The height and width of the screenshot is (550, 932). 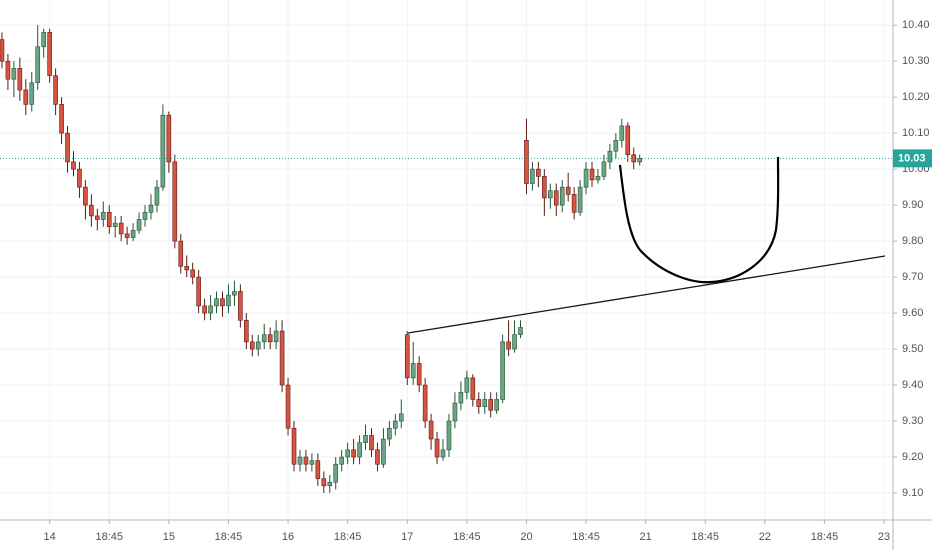 What do you see at coordinates (526, 537) in the screenshot?
I see `x-tick-label: 20` at bounding box center [526, 537].